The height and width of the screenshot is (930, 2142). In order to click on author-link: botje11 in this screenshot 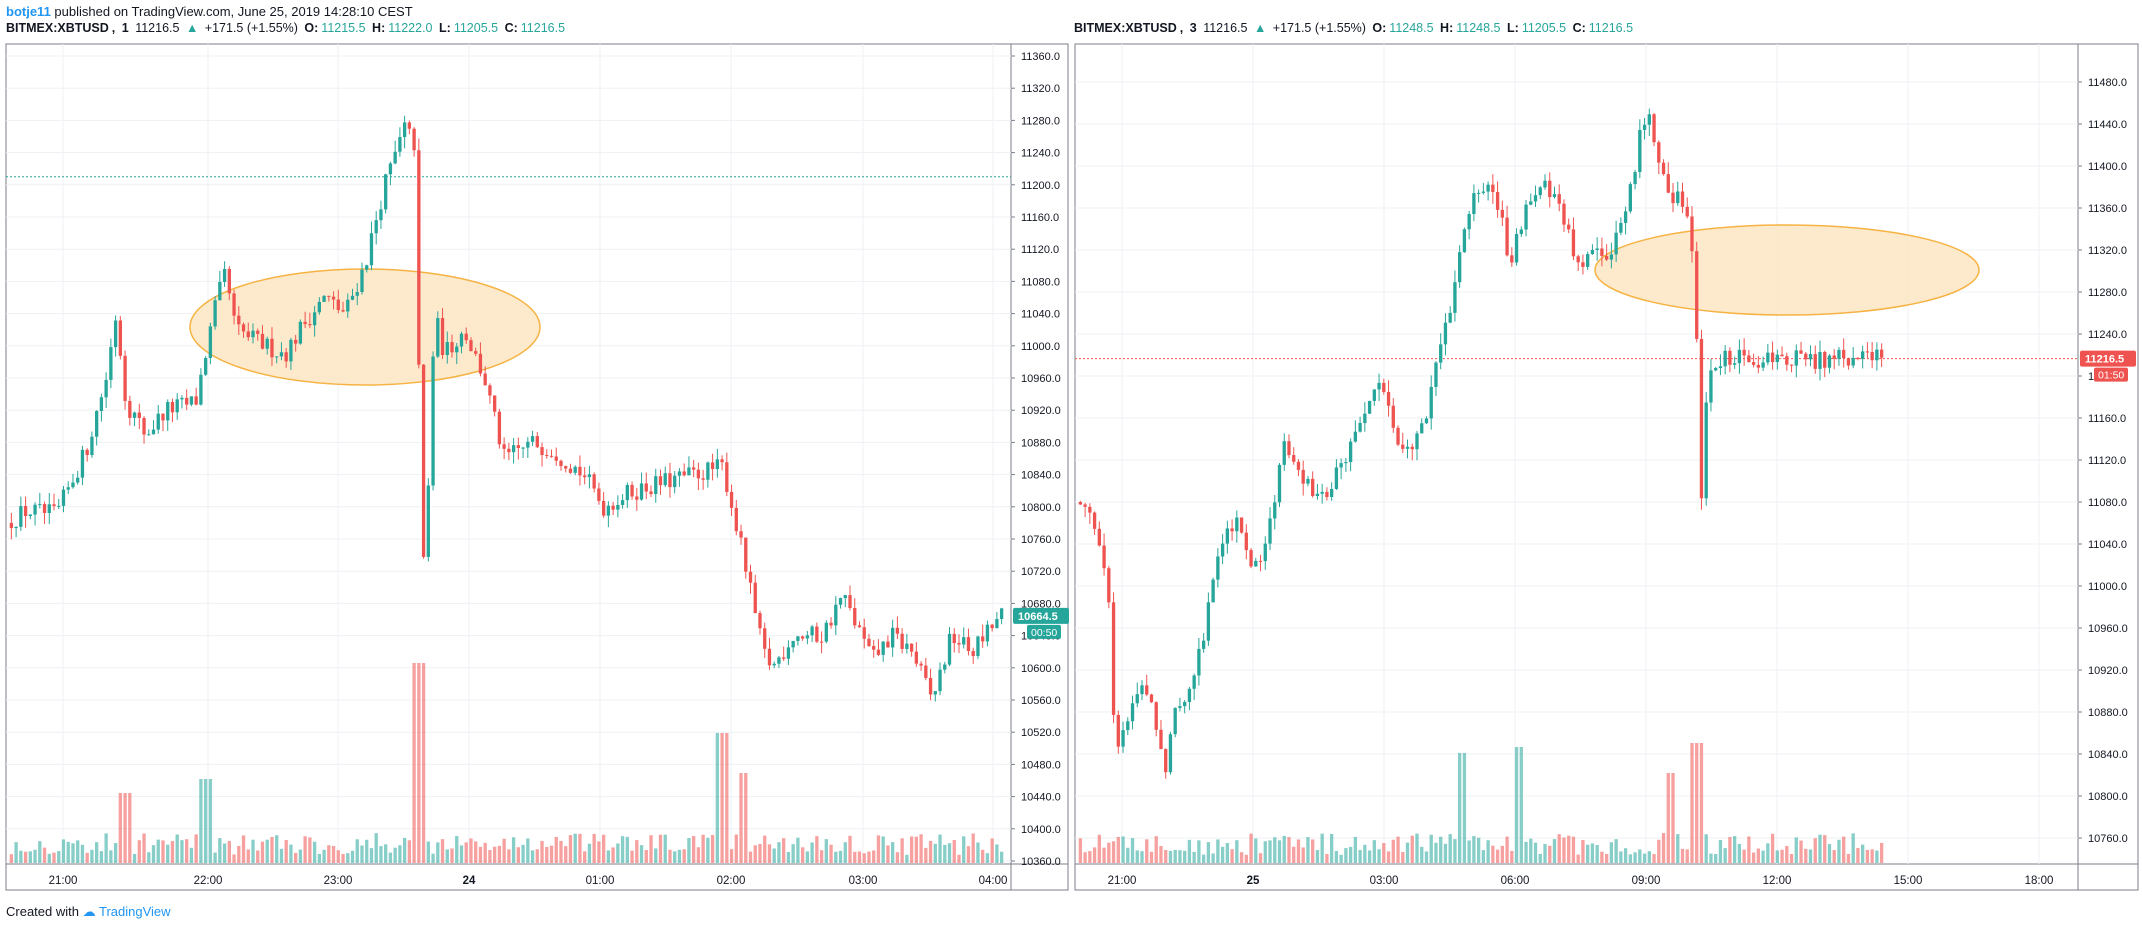, I will do `click(28, 11)`.